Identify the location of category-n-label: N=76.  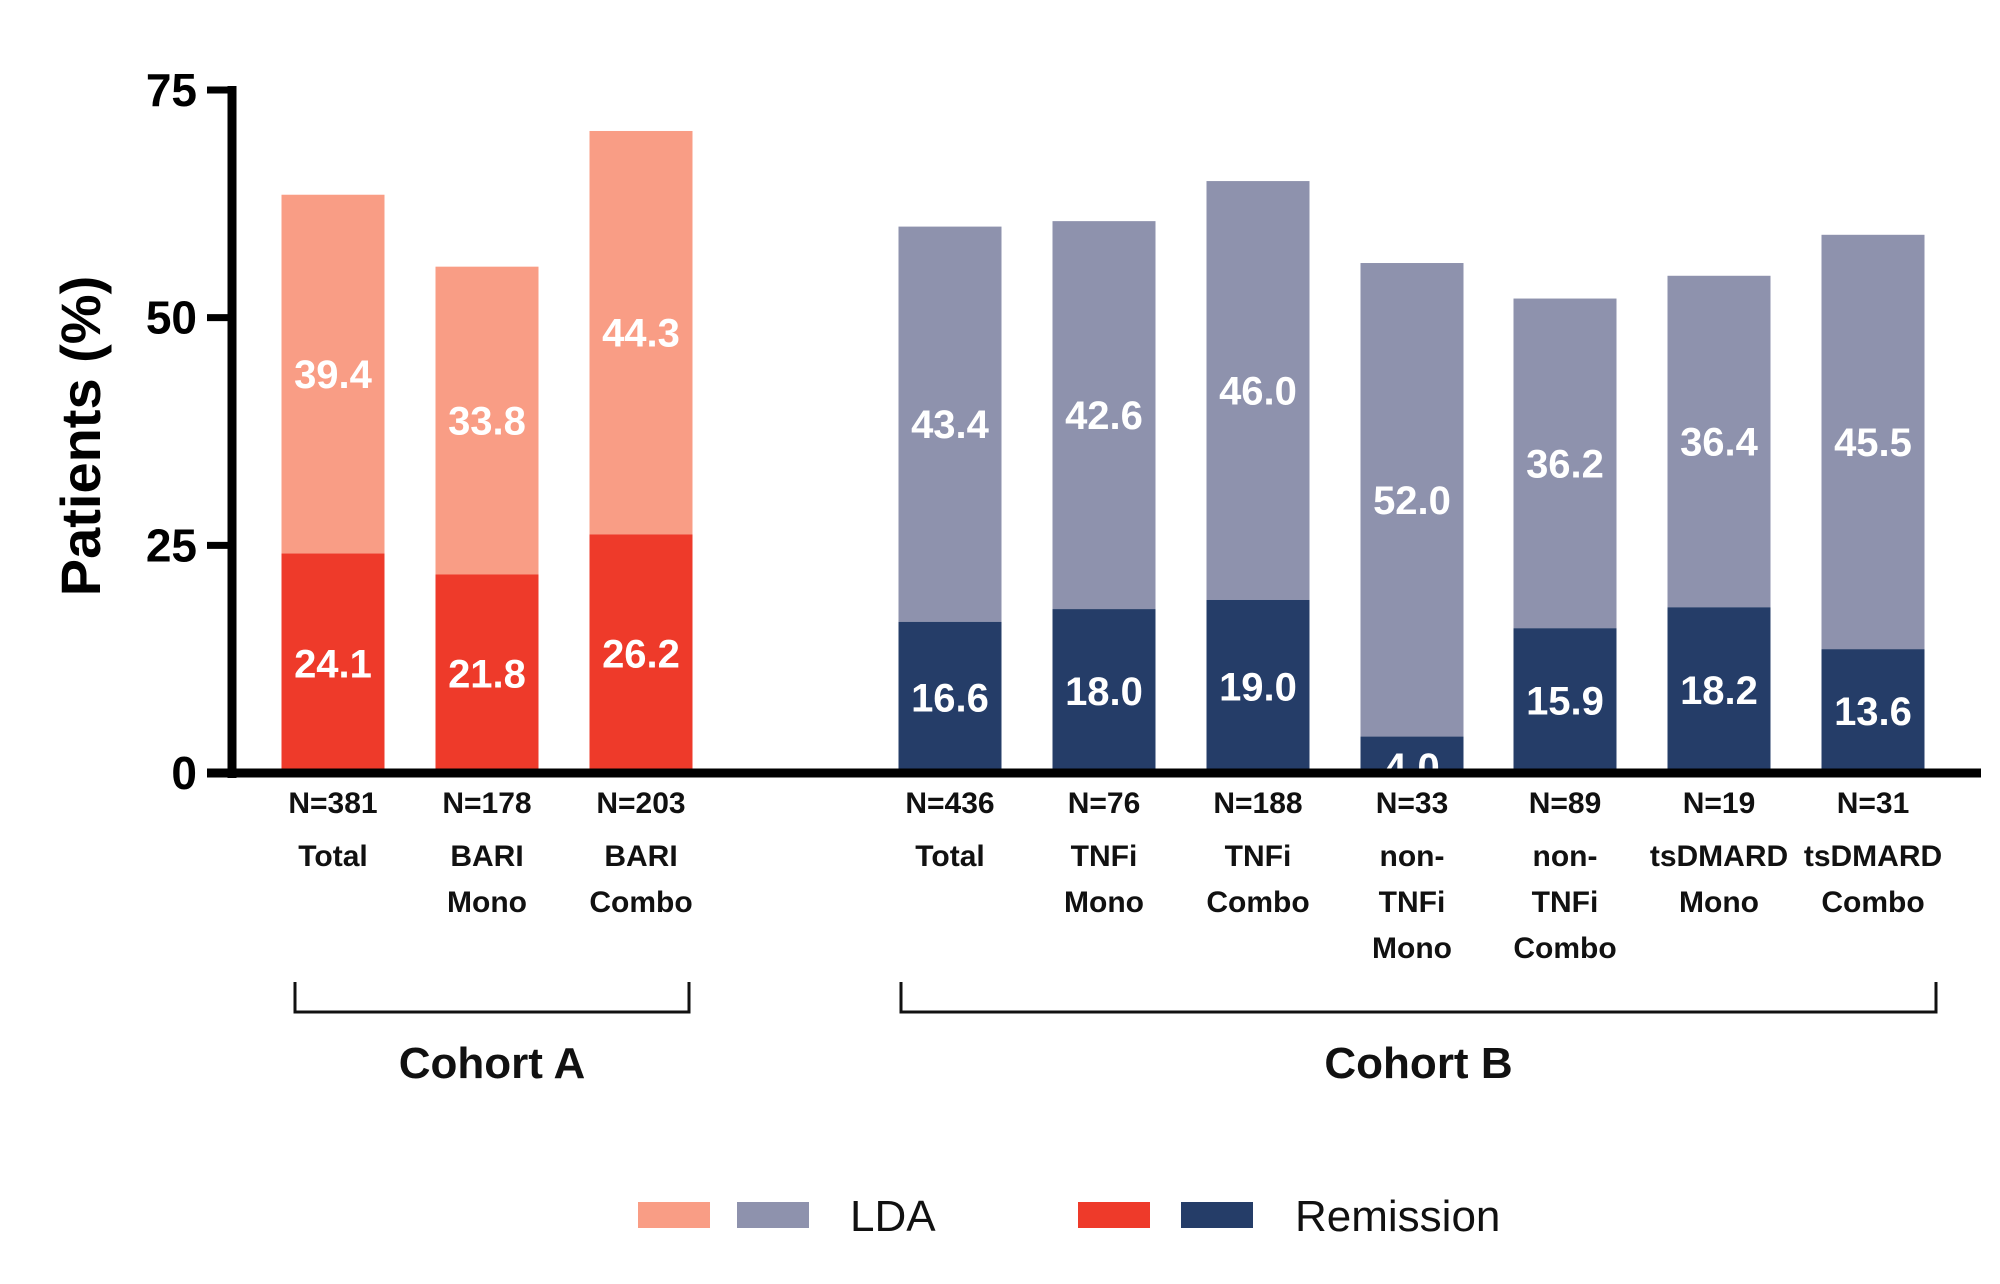
(1104, 803).